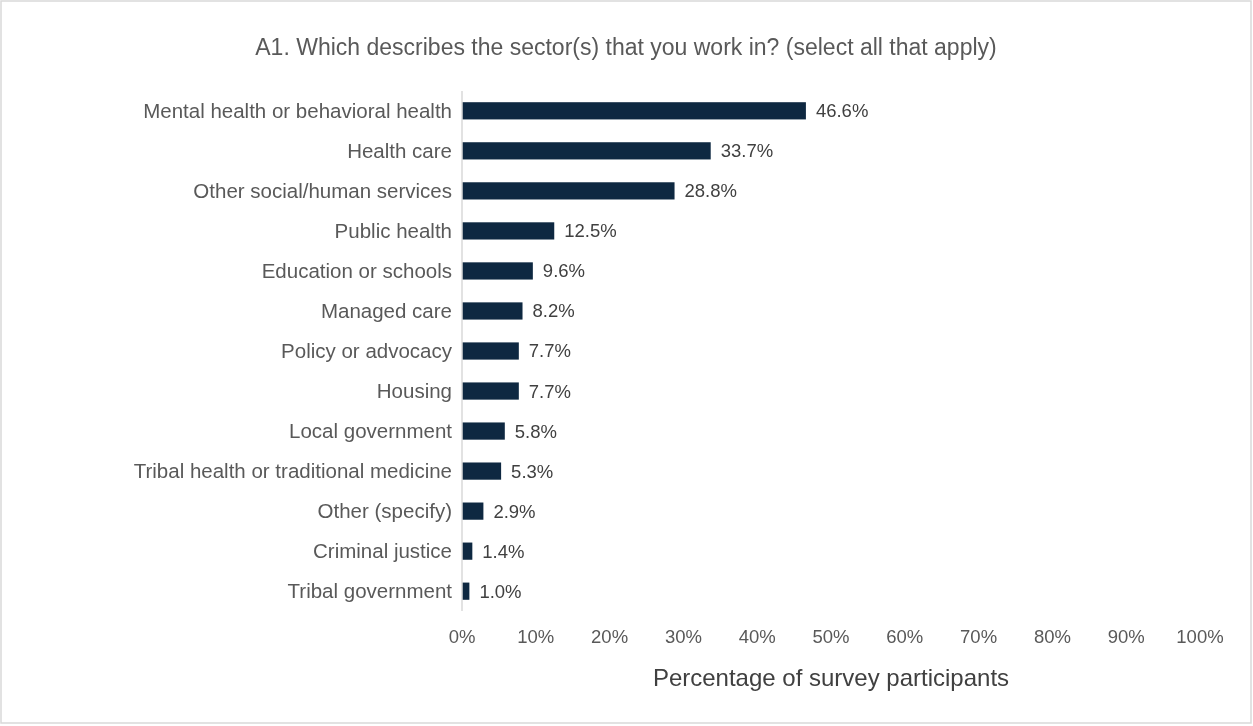  Describe the element at coordinates (831, 677) in the screenshot. I see `x-axis-title: Percentage of survey participants` at that location.